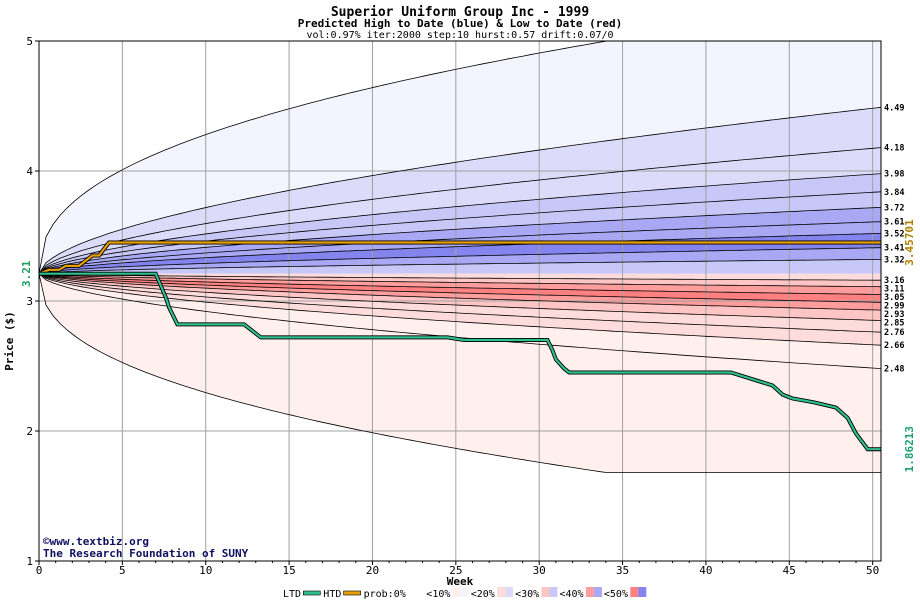  Describe the element at coordinates (616, 594) in the screenshot. I see `legend-prob-label: <50%` at that location.